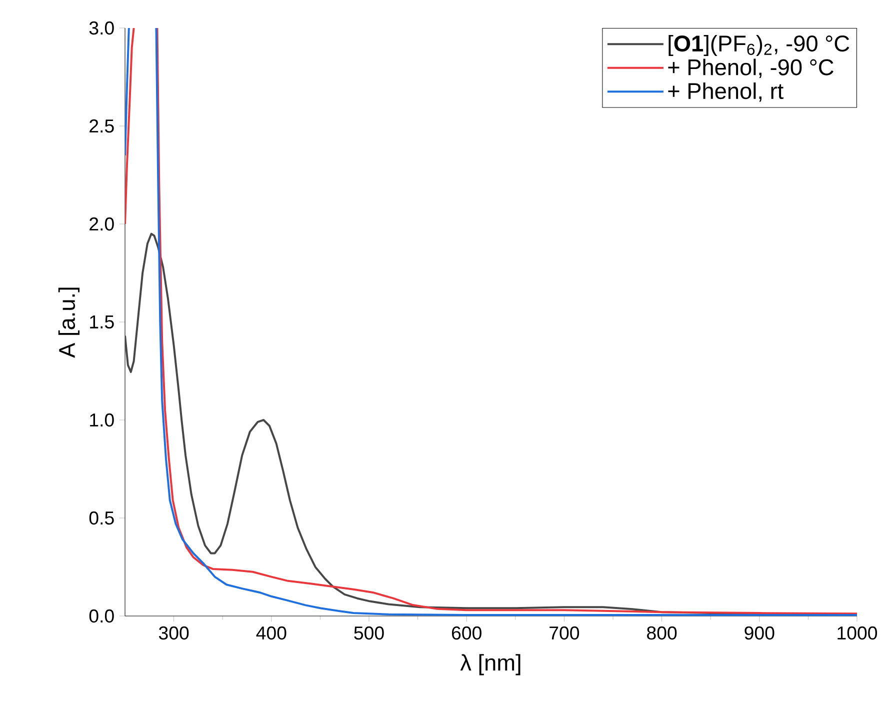 This screenshot has width=886, height=714. I want to click on y-tick-label: 3.0, so click(101, 28).